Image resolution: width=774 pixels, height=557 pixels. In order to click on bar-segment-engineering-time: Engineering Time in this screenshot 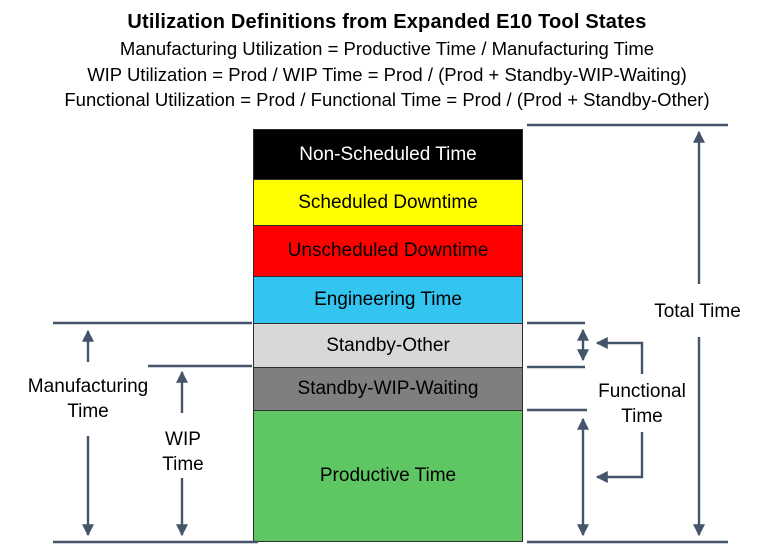, I will do `click(388, 300)`.